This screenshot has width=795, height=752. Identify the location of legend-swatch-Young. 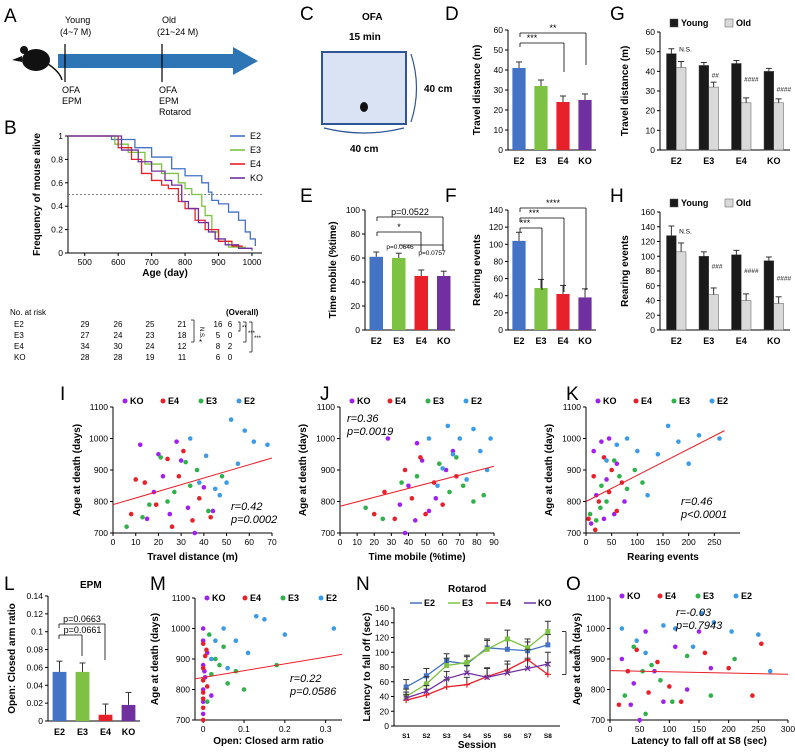
(674, 203).